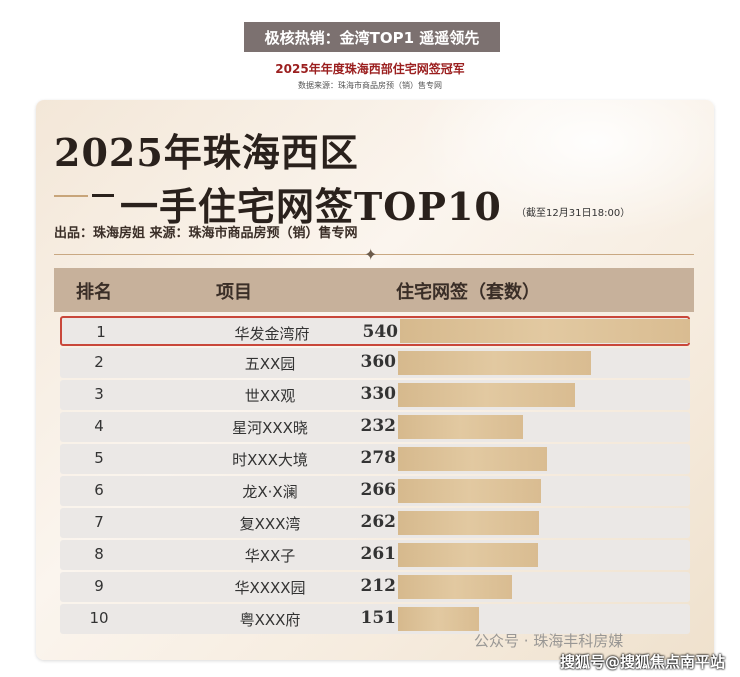  Describe the element at coordinates (99, 362) in the screenshot. I see `rank-label: 2` at that location.